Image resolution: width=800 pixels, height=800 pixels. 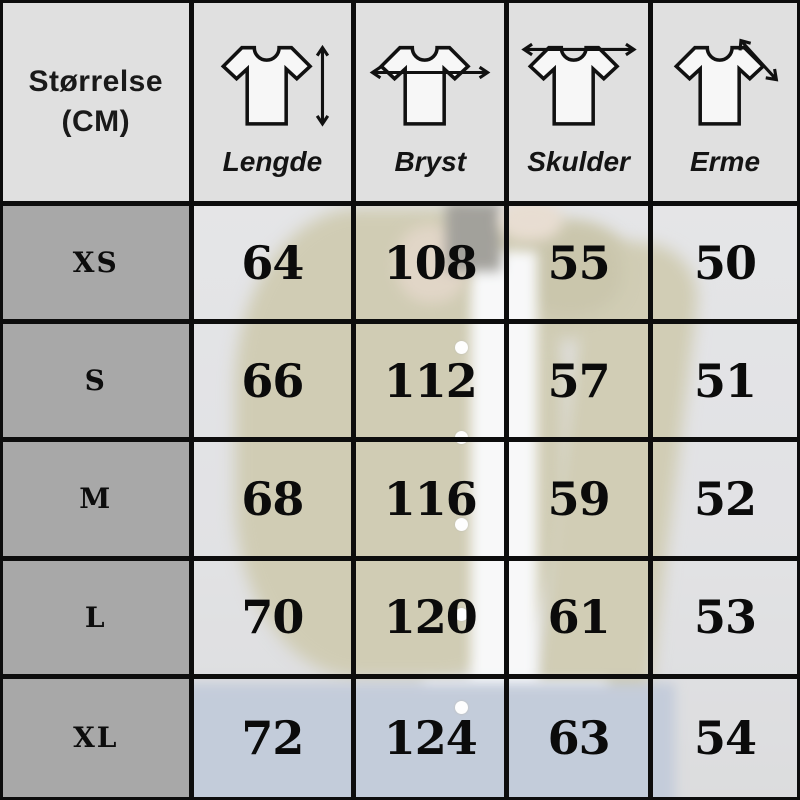 I want to click on tshirt-chest-icon, so click(x=430, y=85).